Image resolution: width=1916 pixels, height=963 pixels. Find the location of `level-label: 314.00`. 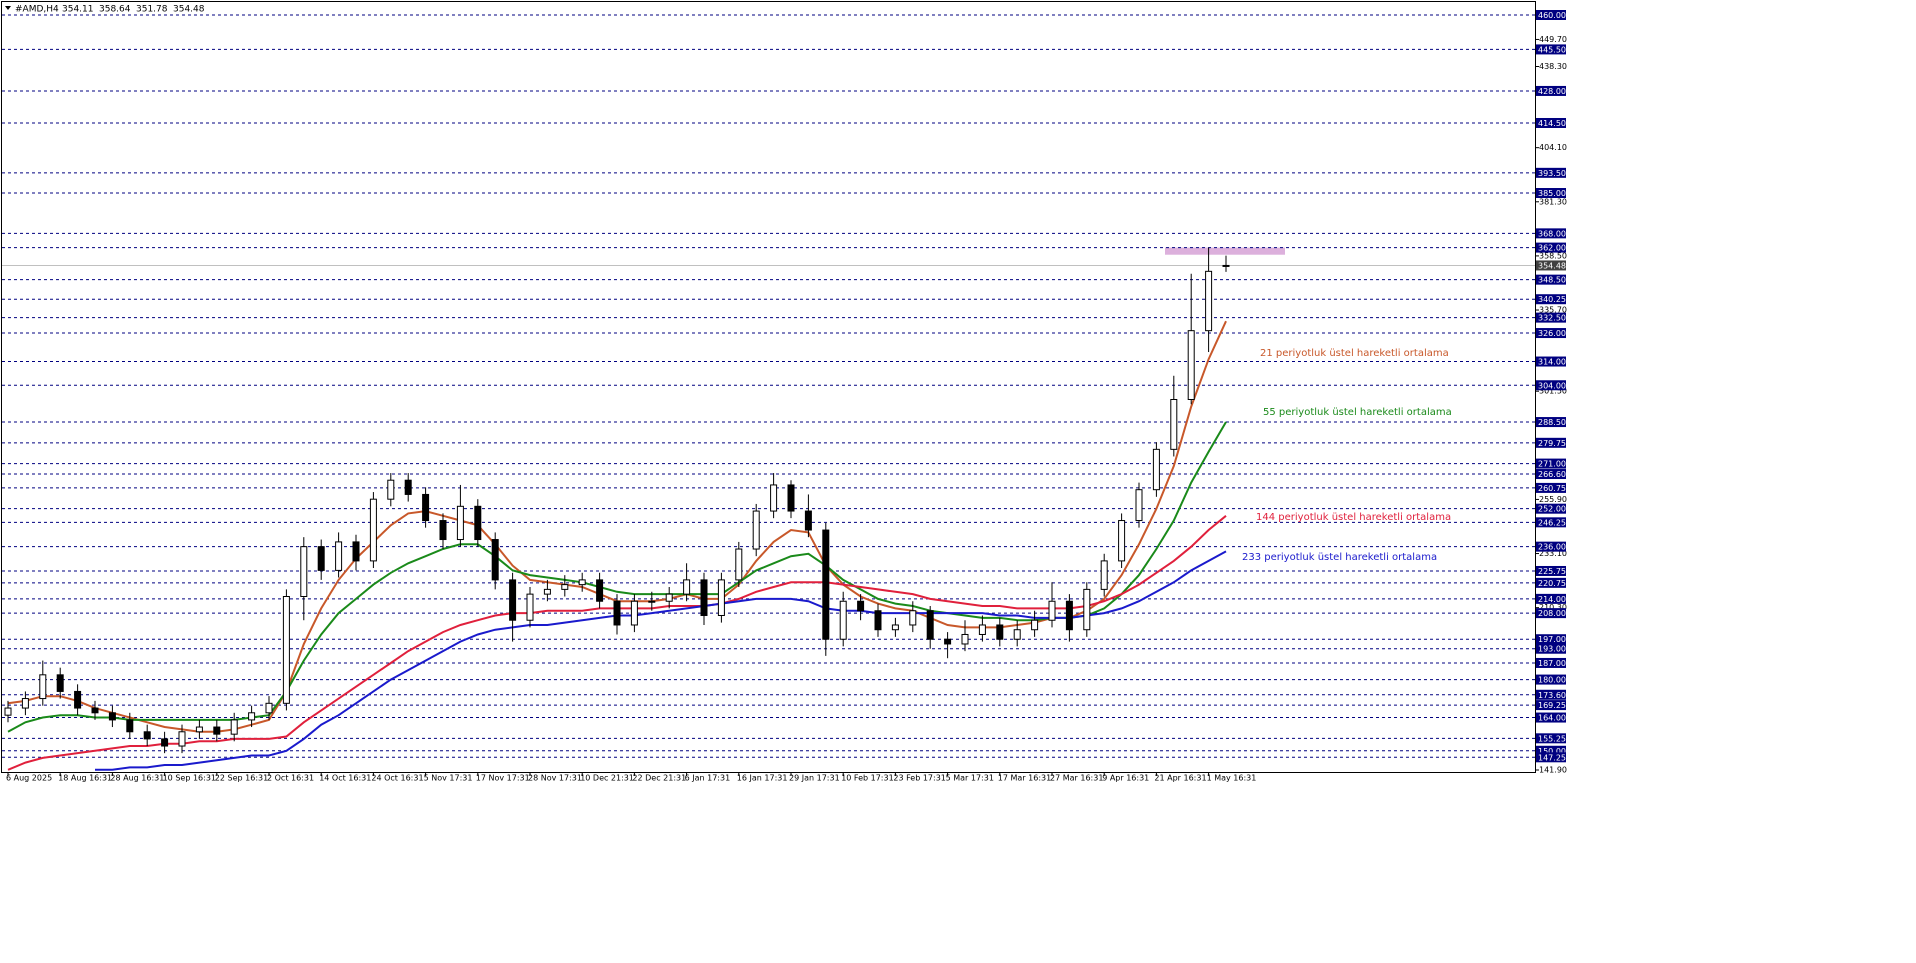

level-label: 314.00 is located at coordinates (1552, 362).